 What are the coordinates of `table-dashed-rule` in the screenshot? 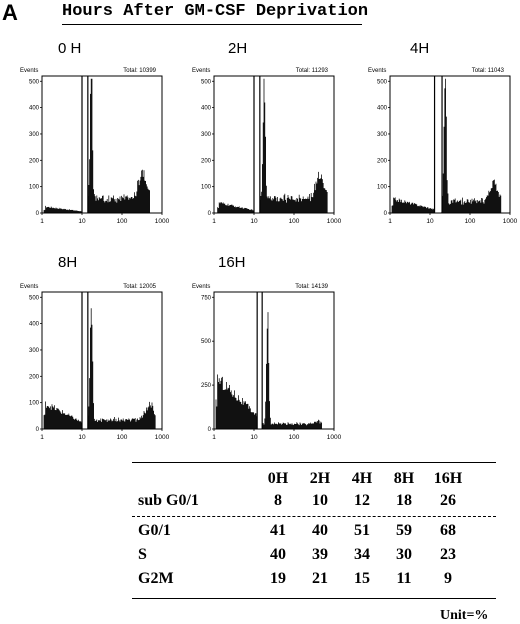 It's located at (314, 516).